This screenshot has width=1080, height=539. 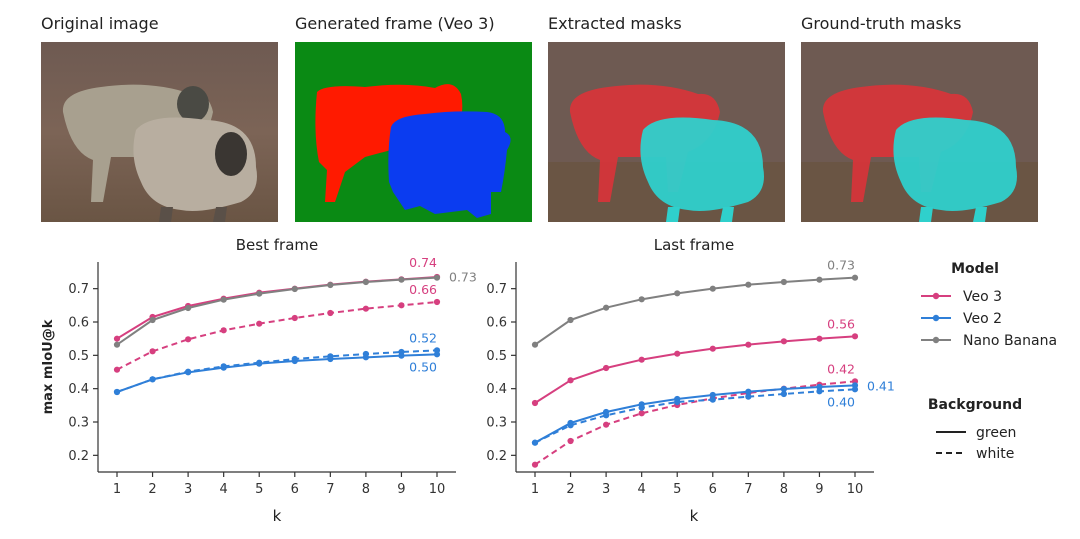 I want to click on series-veo-3-green, so click(x=695, y=370).